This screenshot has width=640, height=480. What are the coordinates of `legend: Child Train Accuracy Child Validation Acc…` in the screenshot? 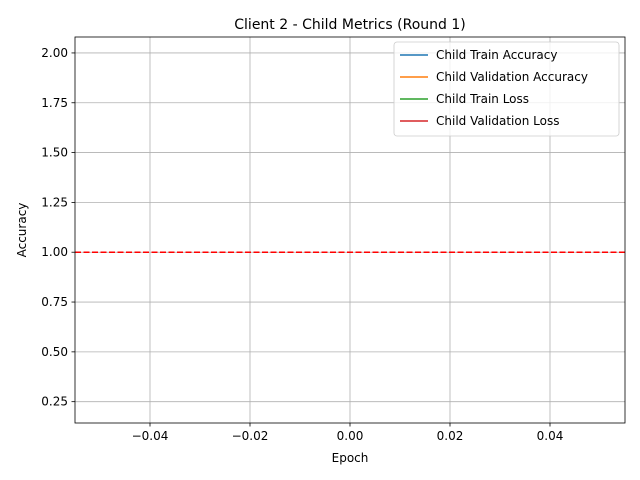 It's located at (506, 89).